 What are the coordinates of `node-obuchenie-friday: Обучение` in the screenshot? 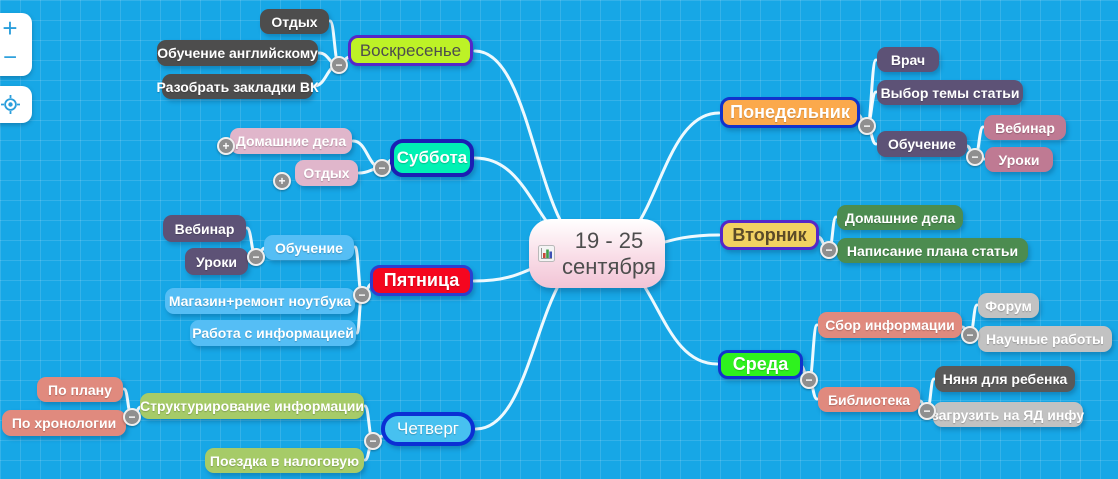 It's located at (309, 247).